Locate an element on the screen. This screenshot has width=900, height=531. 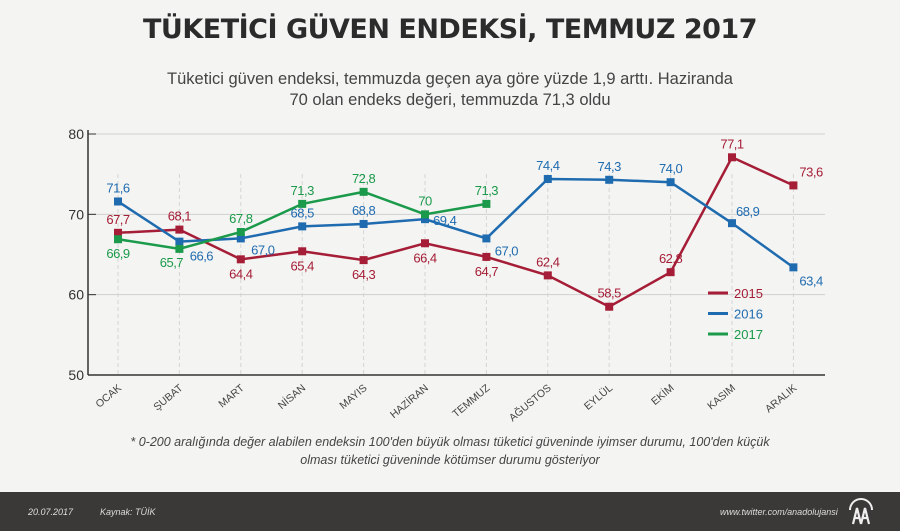
data-label-2015: 73,6 is located at coordinates (811, 171).